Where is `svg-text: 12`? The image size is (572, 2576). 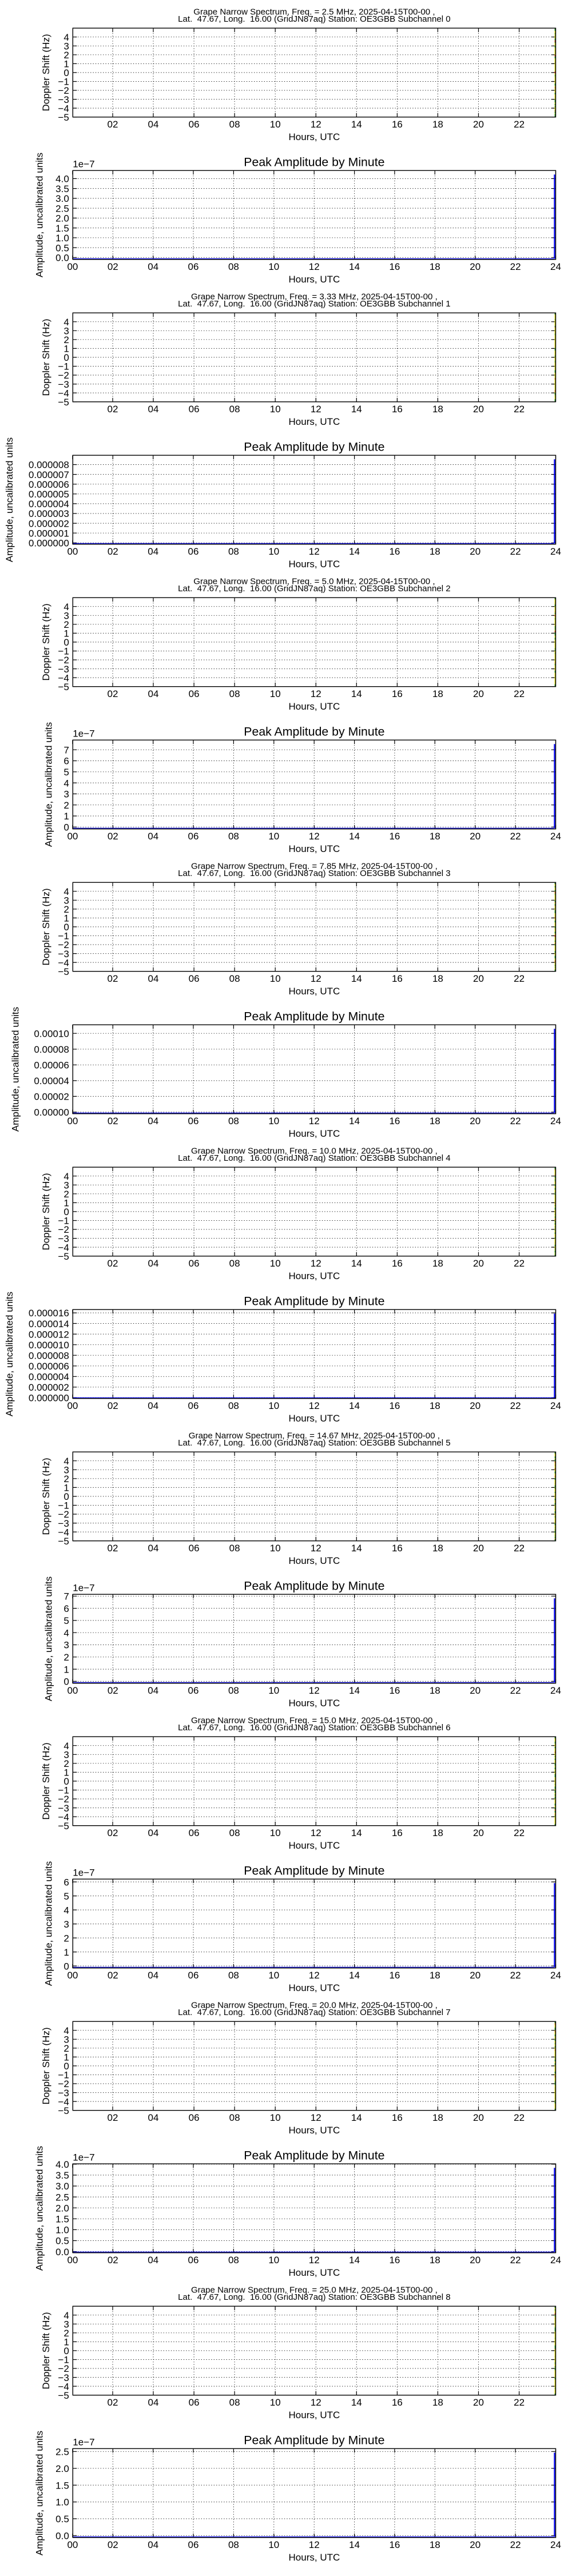 svg-text: 12 is located at coordinates (314, 836).